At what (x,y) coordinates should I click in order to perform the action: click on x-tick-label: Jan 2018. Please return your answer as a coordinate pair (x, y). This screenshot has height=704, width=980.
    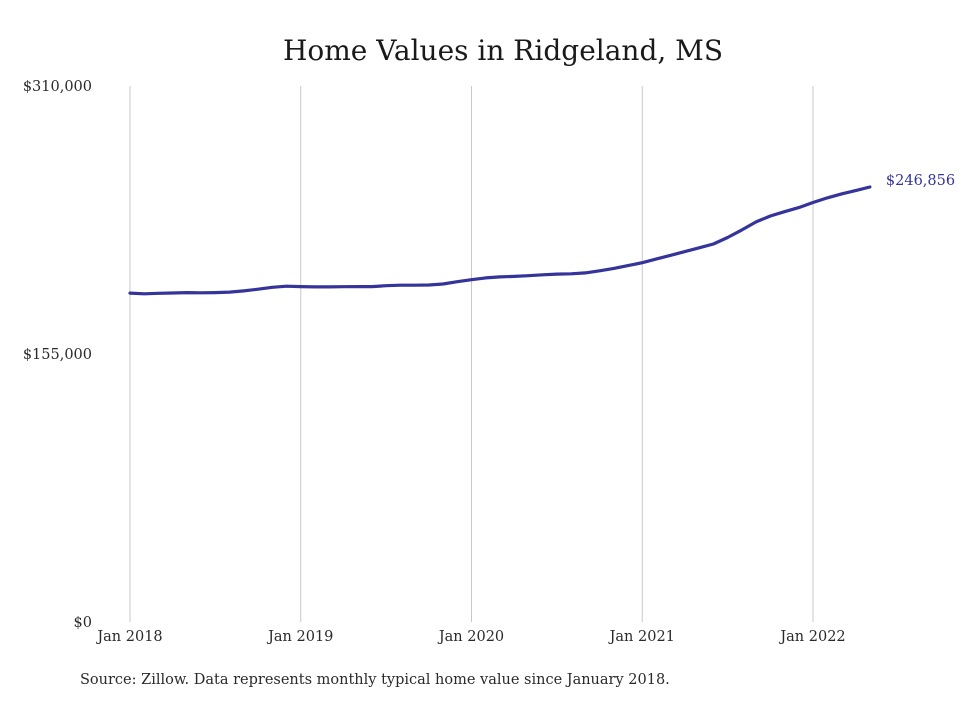
    Looking at the image, I should click on (128, 637).